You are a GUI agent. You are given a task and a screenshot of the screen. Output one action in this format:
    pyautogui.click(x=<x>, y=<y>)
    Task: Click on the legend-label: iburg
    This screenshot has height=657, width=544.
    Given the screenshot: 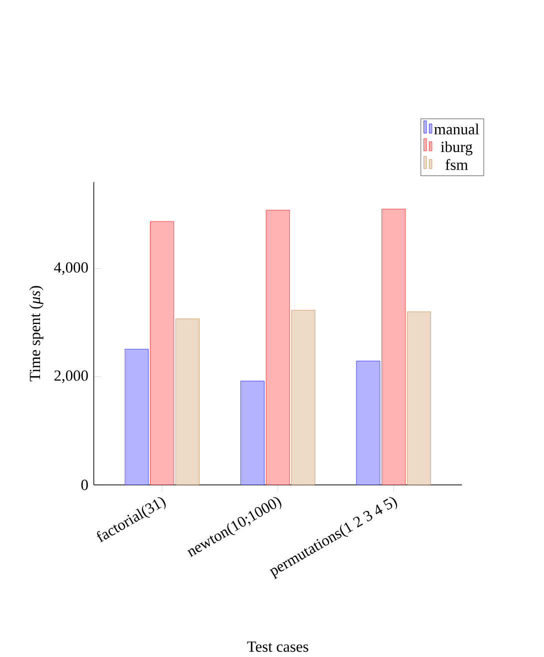 What is the action you would take?
    pyautogui.click(x=456, y=148)
    